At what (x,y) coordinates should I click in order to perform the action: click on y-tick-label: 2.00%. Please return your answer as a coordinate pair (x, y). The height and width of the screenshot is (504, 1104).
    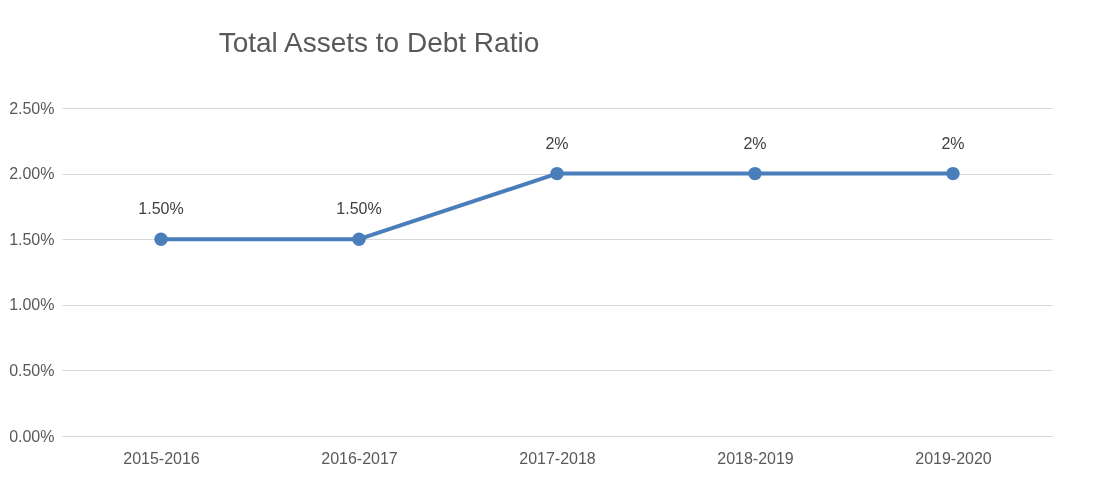
    Looking at the image, I should click on (32, 174).